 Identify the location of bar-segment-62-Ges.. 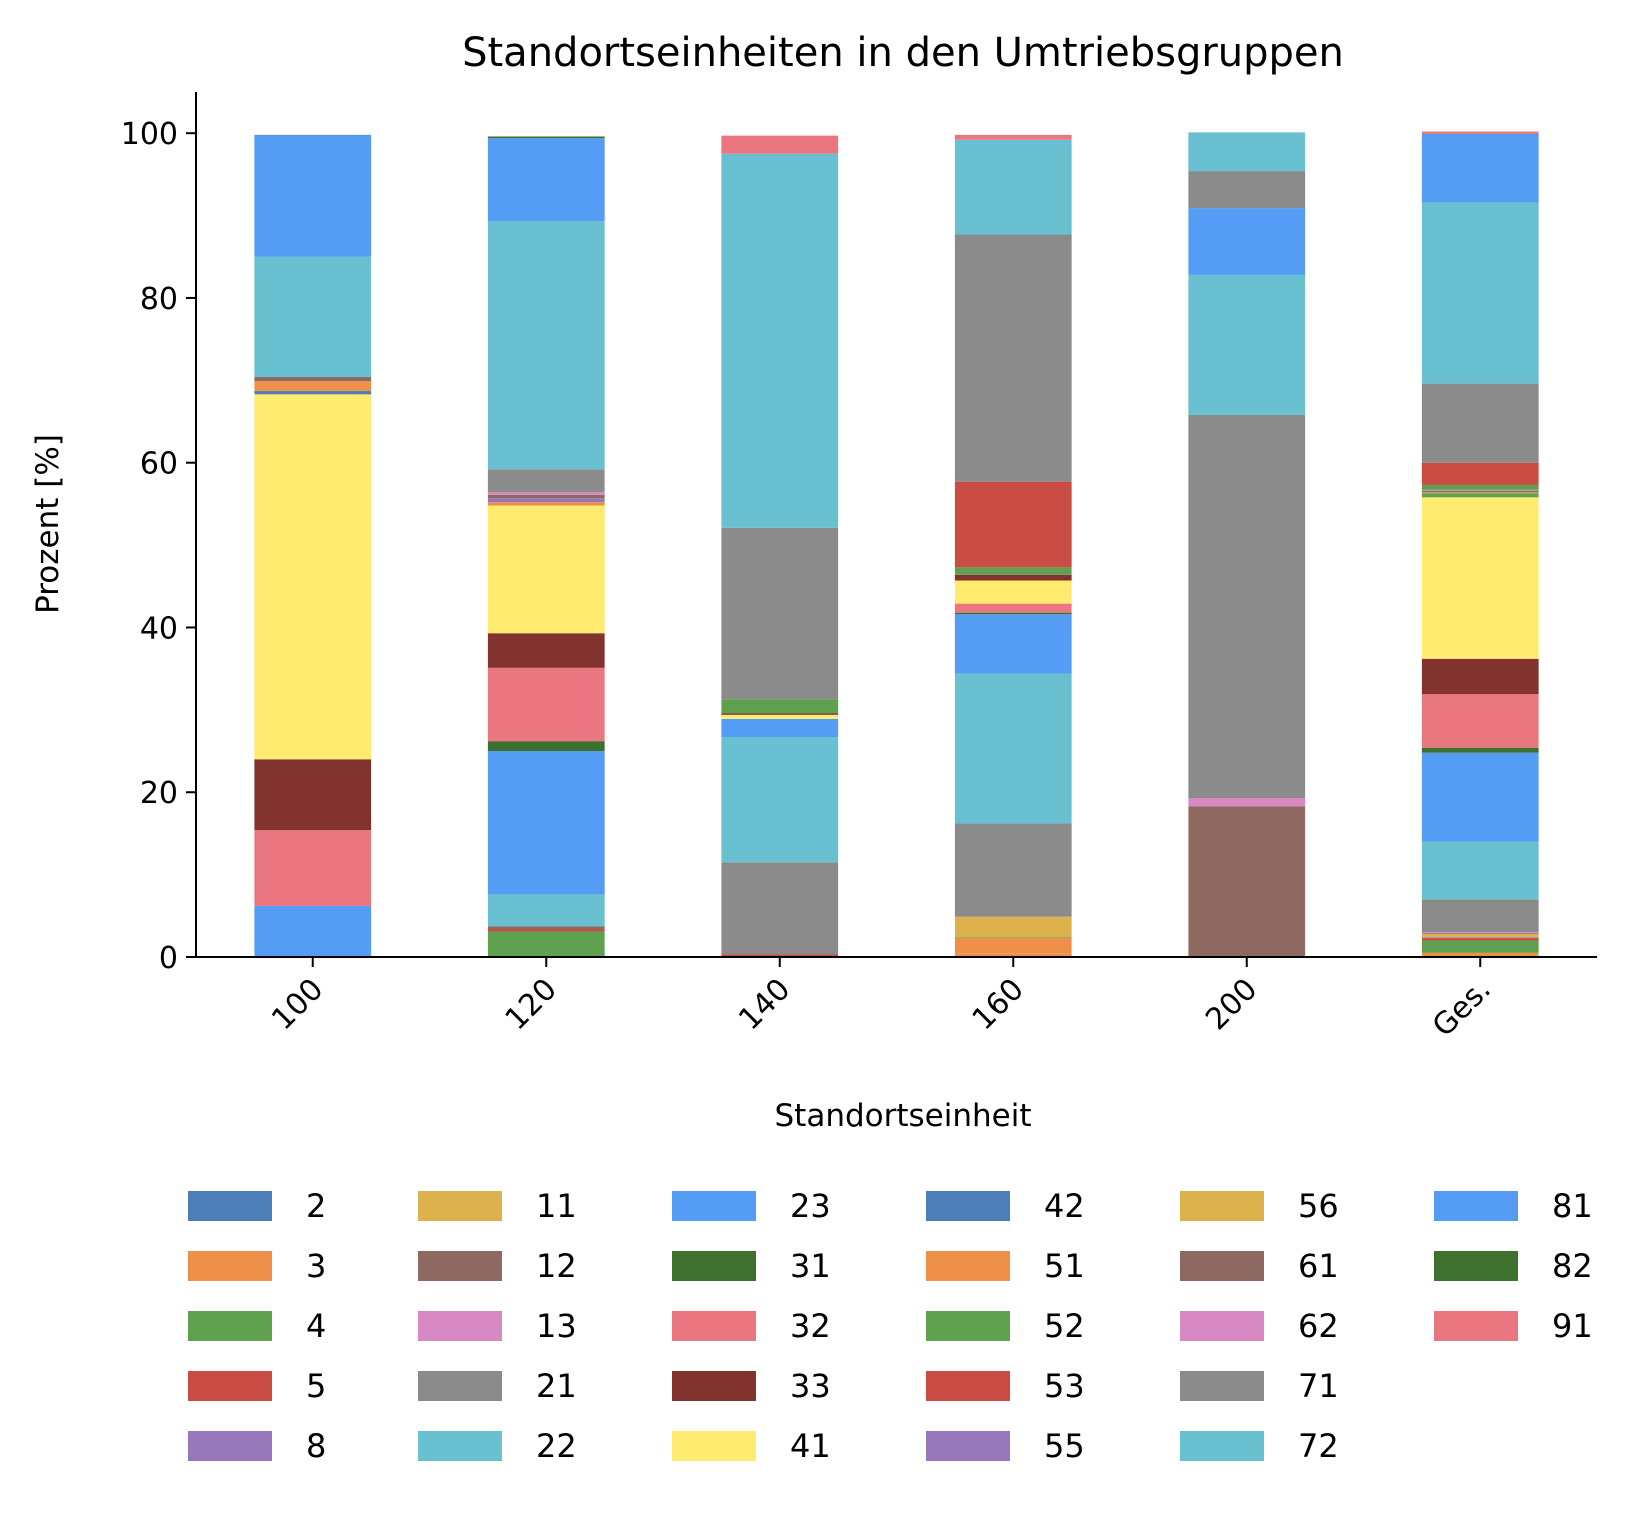
(1480, 490).